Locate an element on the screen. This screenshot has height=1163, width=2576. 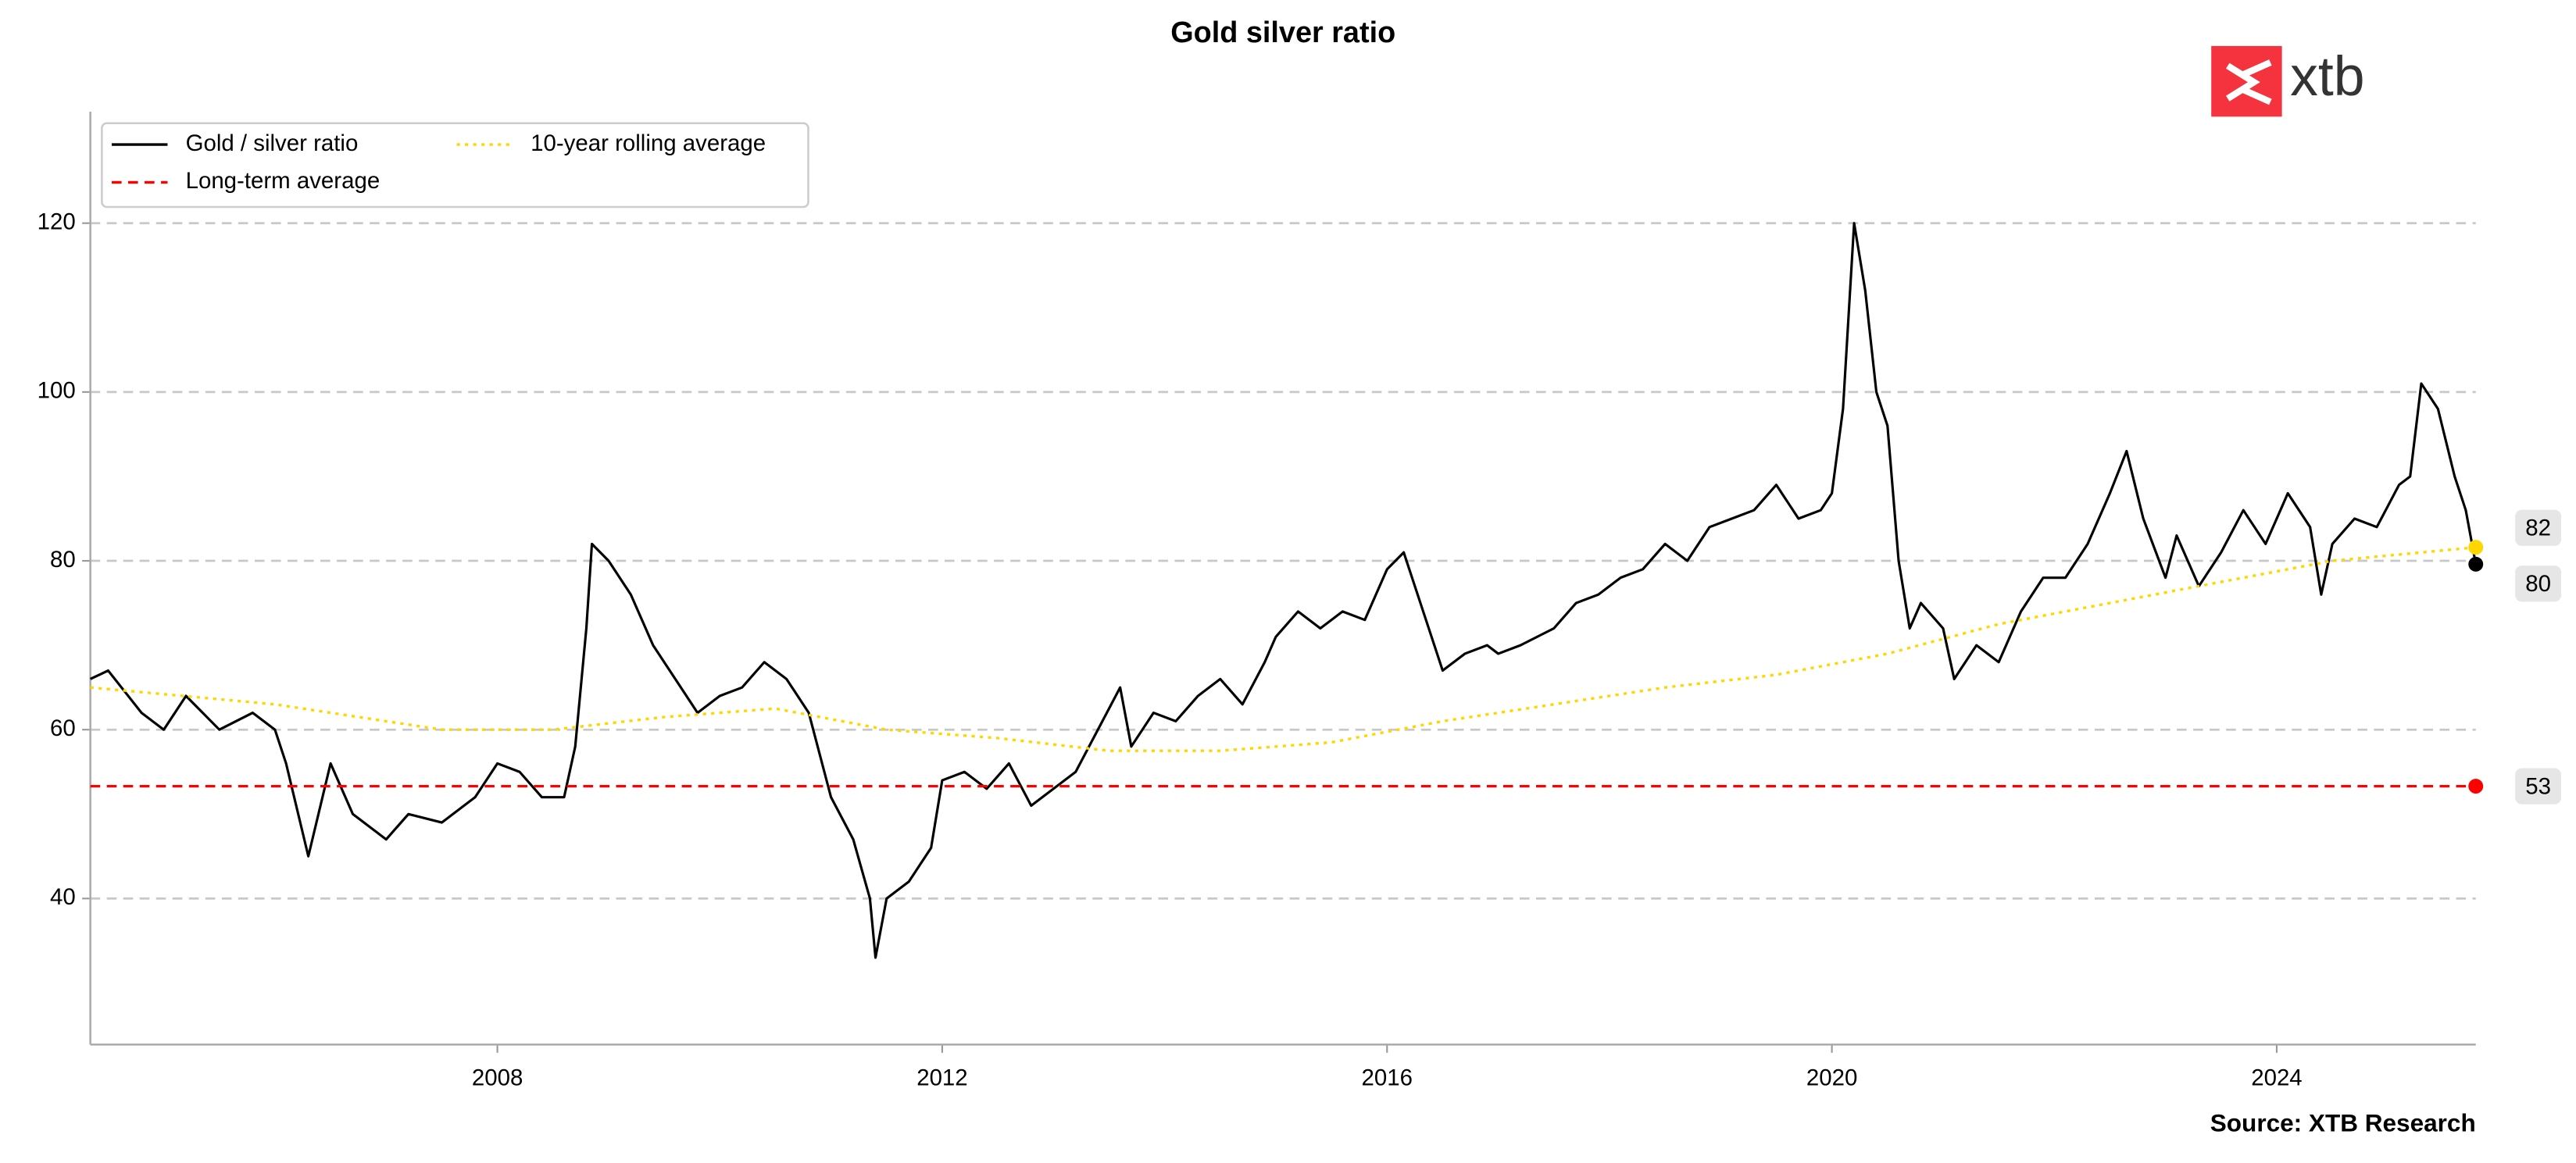
y-tick-label: 60 is located at coordinates (63, 728).